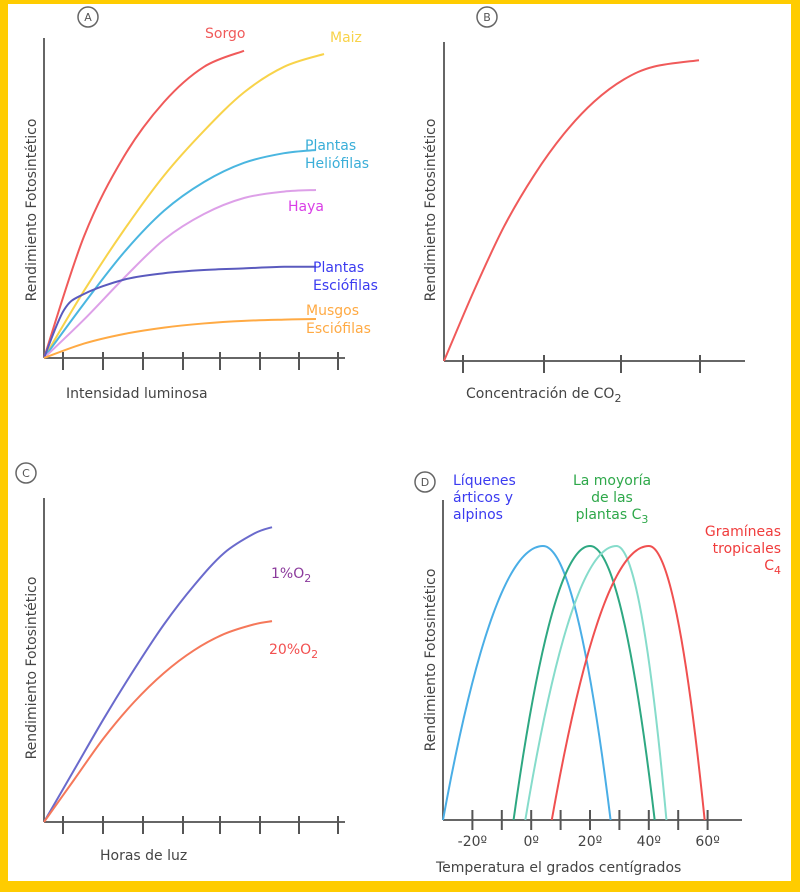 This screenshot has height=892, width=800. What do you see at coordinates (478, 515) in the screenshot?
I see `panel-d-series-label-line: alpinos` at bounding box center [478, 515].